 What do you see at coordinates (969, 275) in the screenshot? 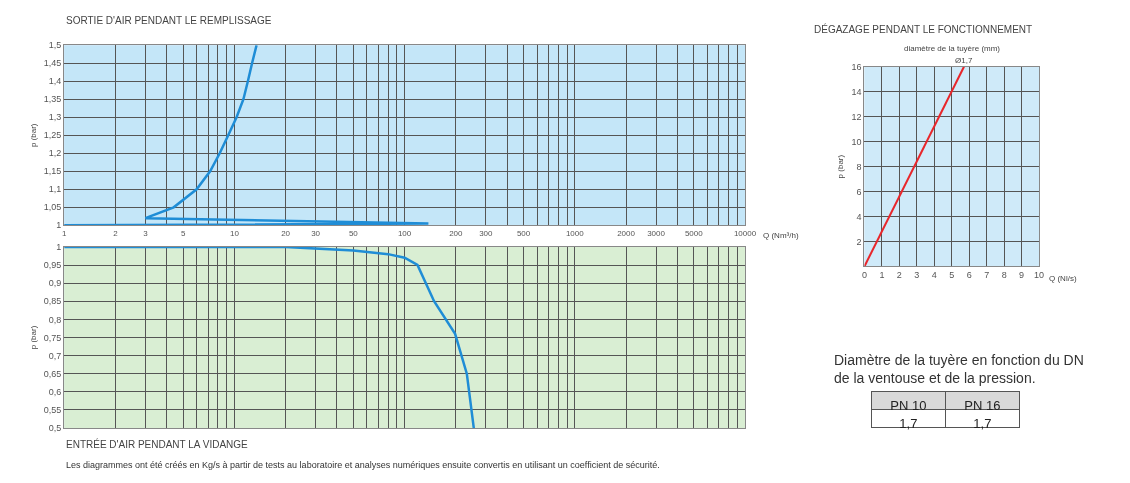
I see `x-tick-label: 6` at bounding box center [969, 275].